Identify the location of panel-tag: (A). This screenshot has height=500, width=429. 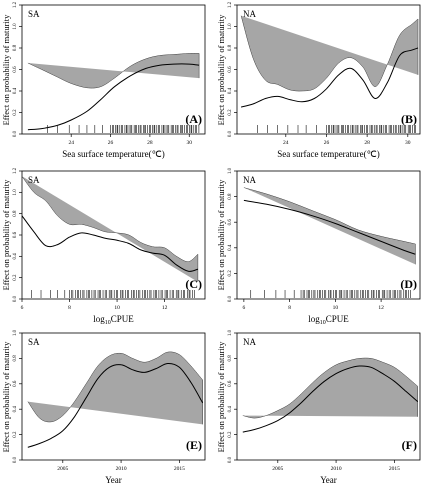
(193, 119).